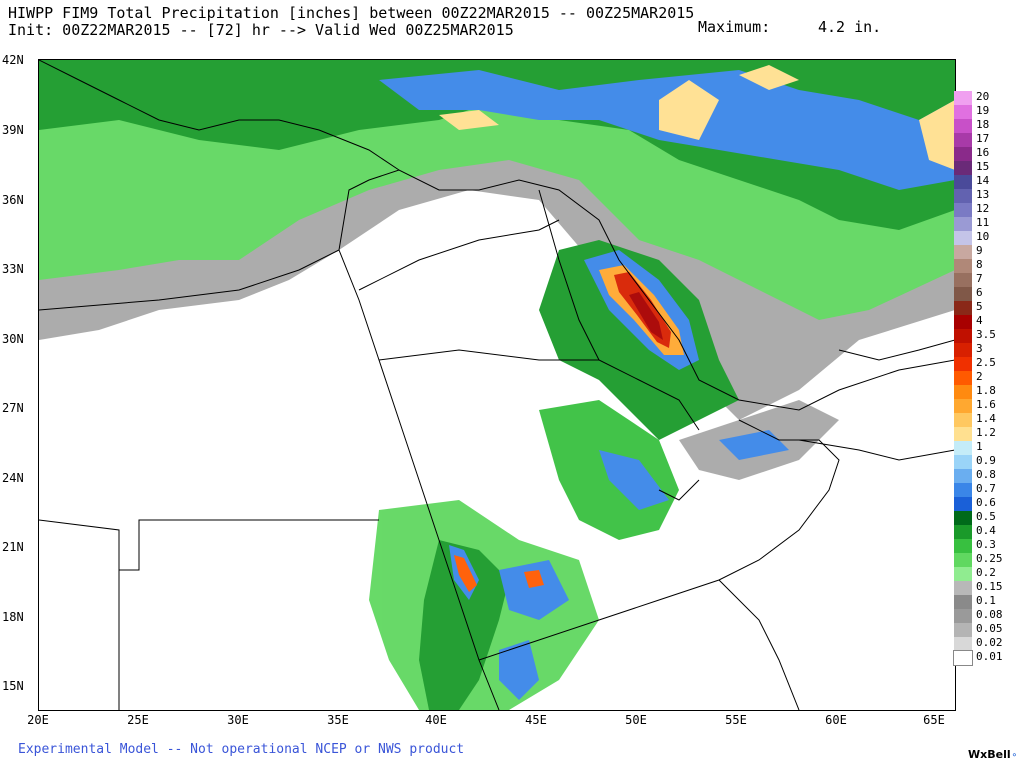  What do you see at coordinates (986, 544) in the screenshot?
I see `legend-label: 0.3` at bounding box center [986, 544].